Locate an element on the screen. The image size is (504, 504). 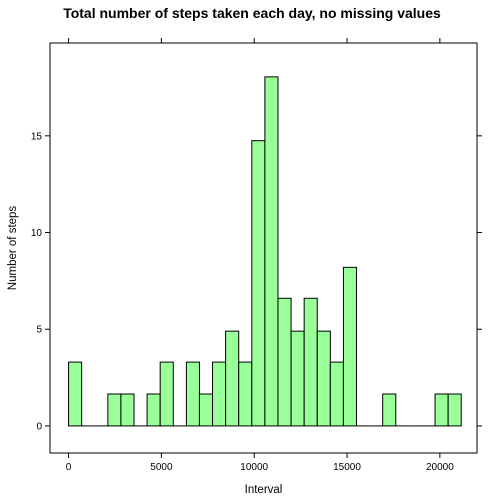
x-tick-label: 20000 is located at coordinates (440, 467).